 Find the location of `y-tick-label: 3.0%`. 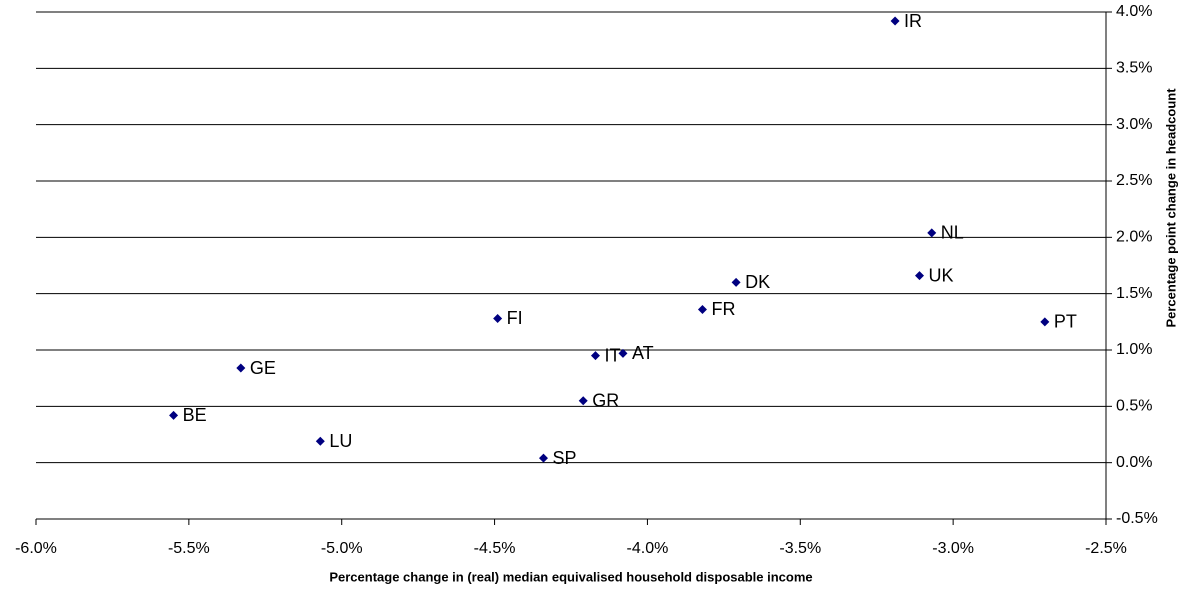

y-tick-label: 3.0% is located at coordinates (1134, 124).